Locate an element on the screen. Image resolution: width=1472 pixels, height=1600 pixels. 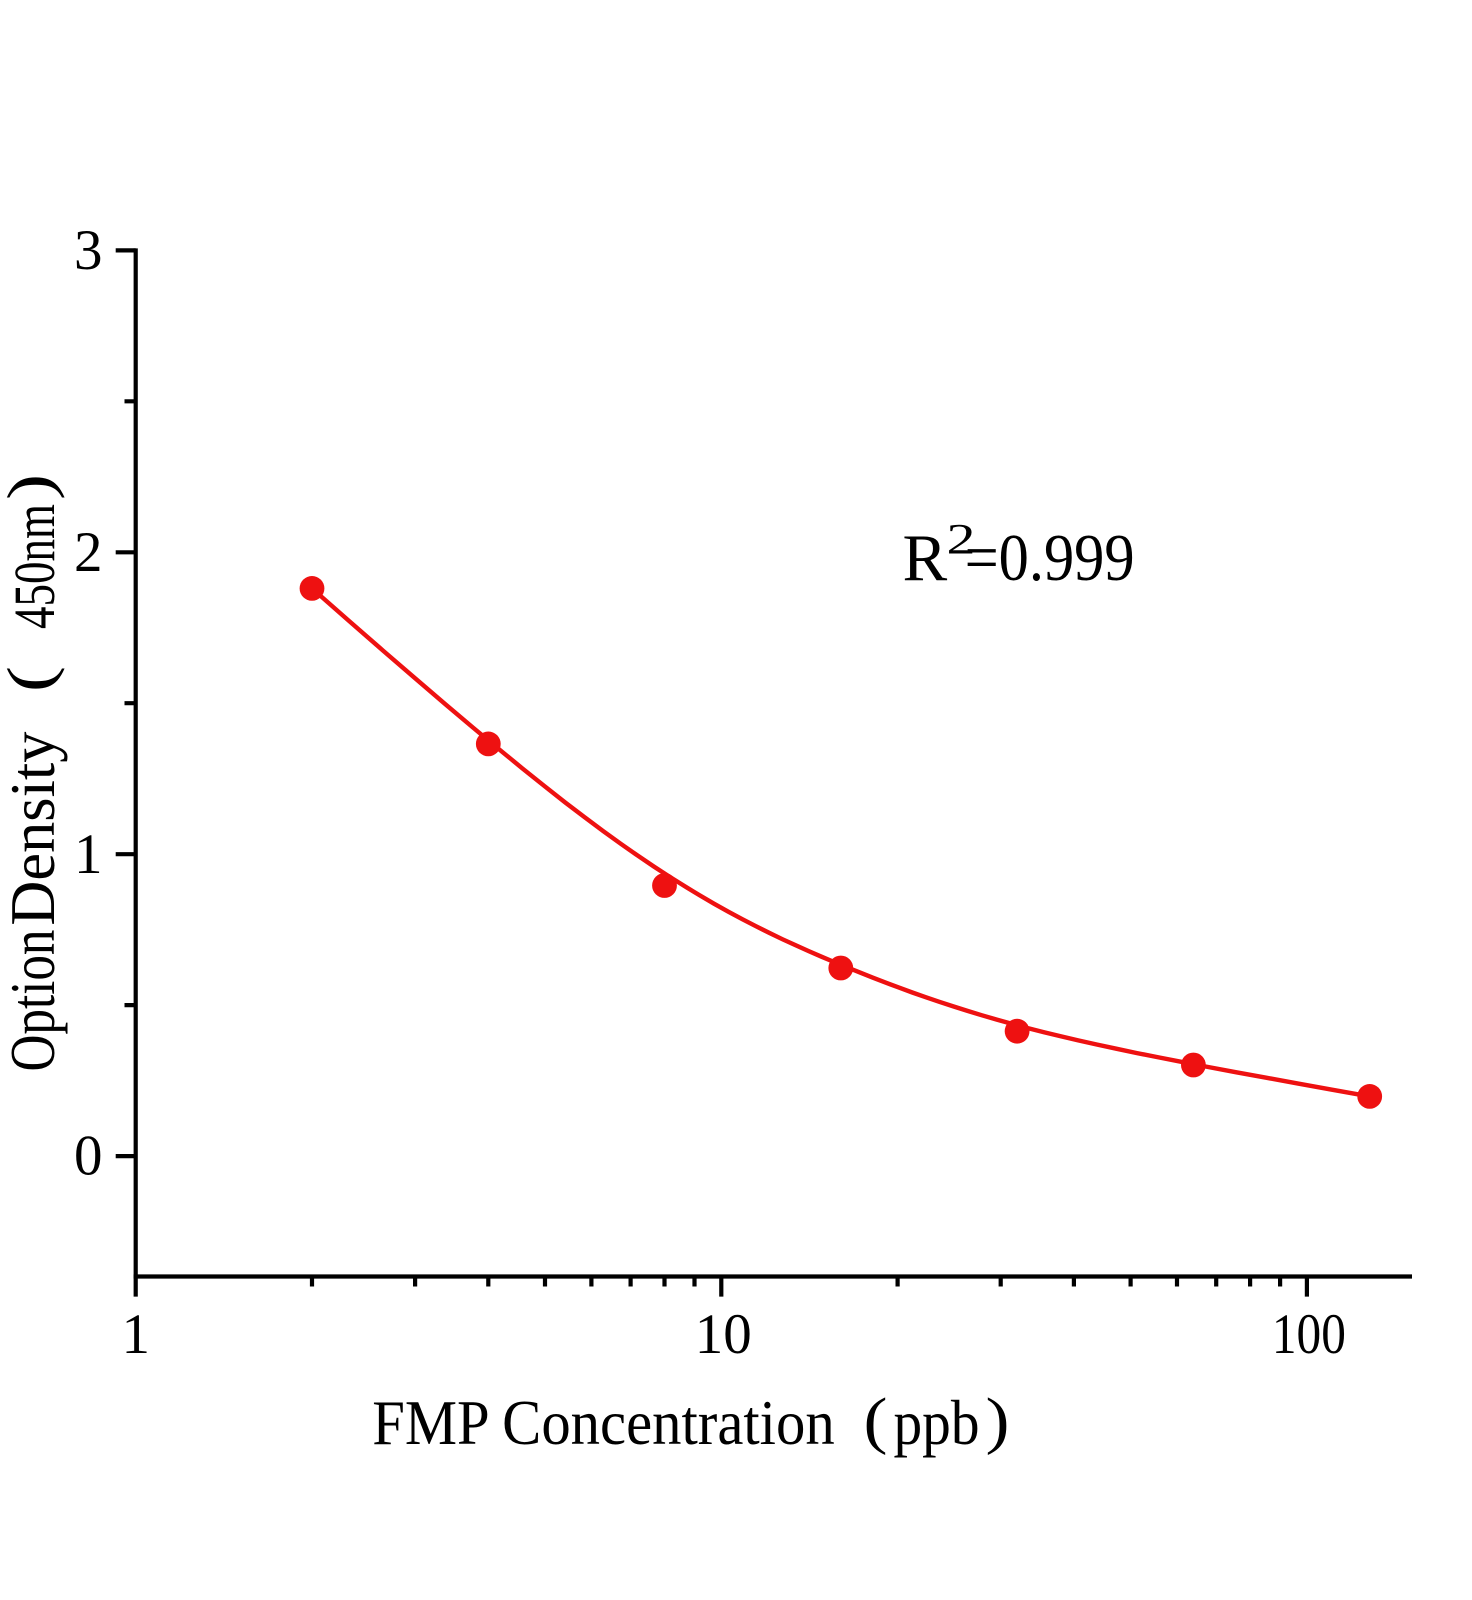
svg-text: 0 is located at coordinates (88, 1156).